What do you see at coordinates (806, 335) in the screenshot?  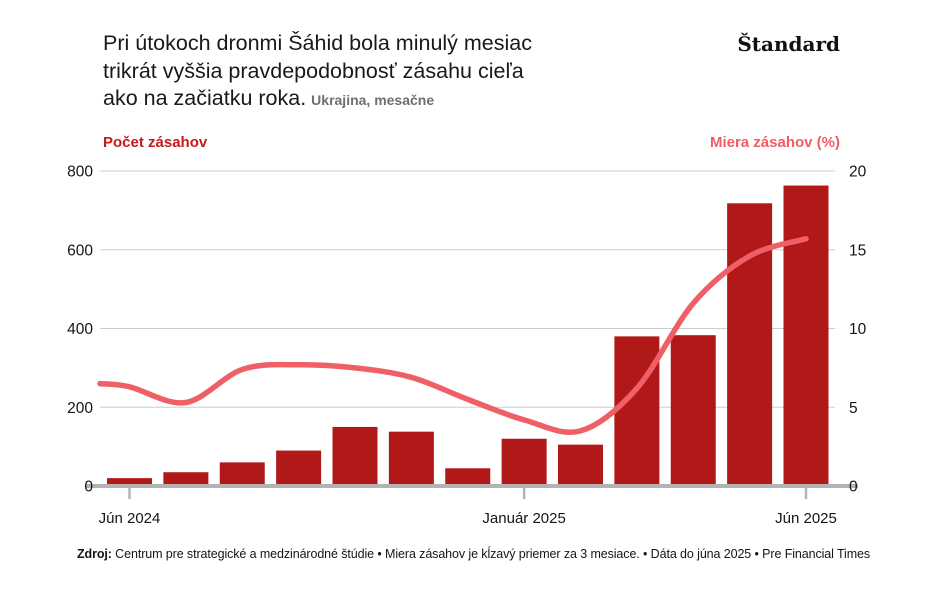 I see `bar-Jún 2025` at bounding box center [806, 335].